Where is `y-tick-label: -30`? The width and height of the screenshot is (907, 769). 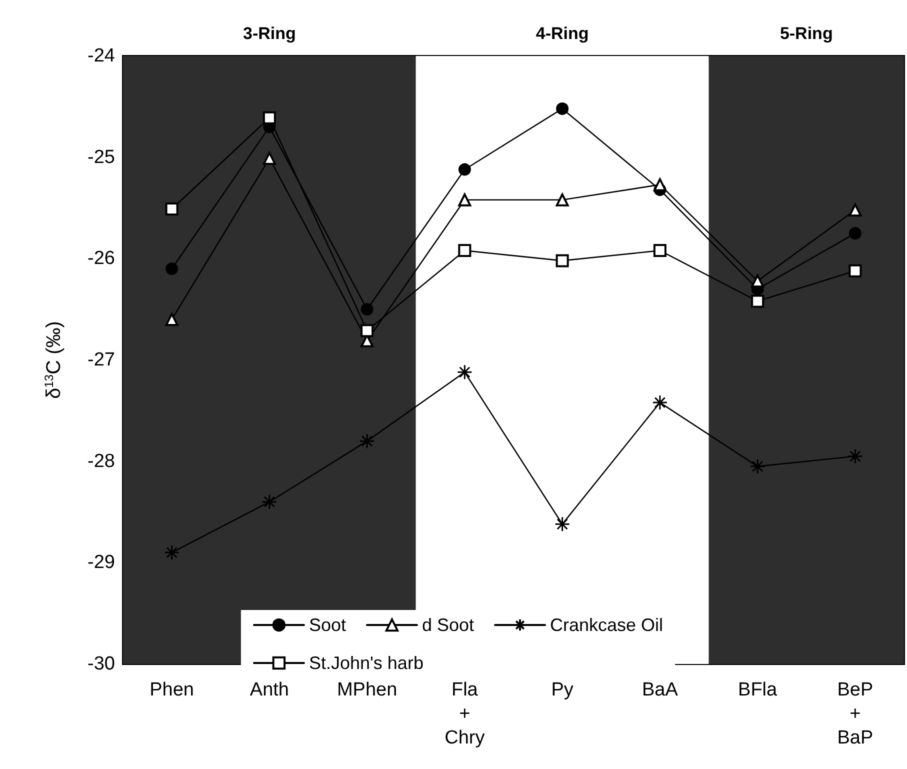 y-tick-label: -30 is located at coordinates (101, 664).